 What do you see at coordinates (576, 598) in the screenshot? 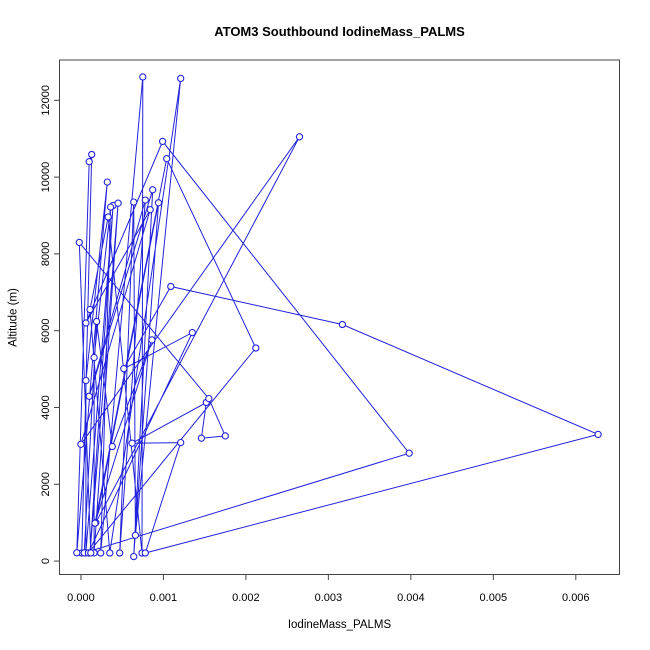
I see `x-tick-label: 0.006` at bounding box center [576, 598].